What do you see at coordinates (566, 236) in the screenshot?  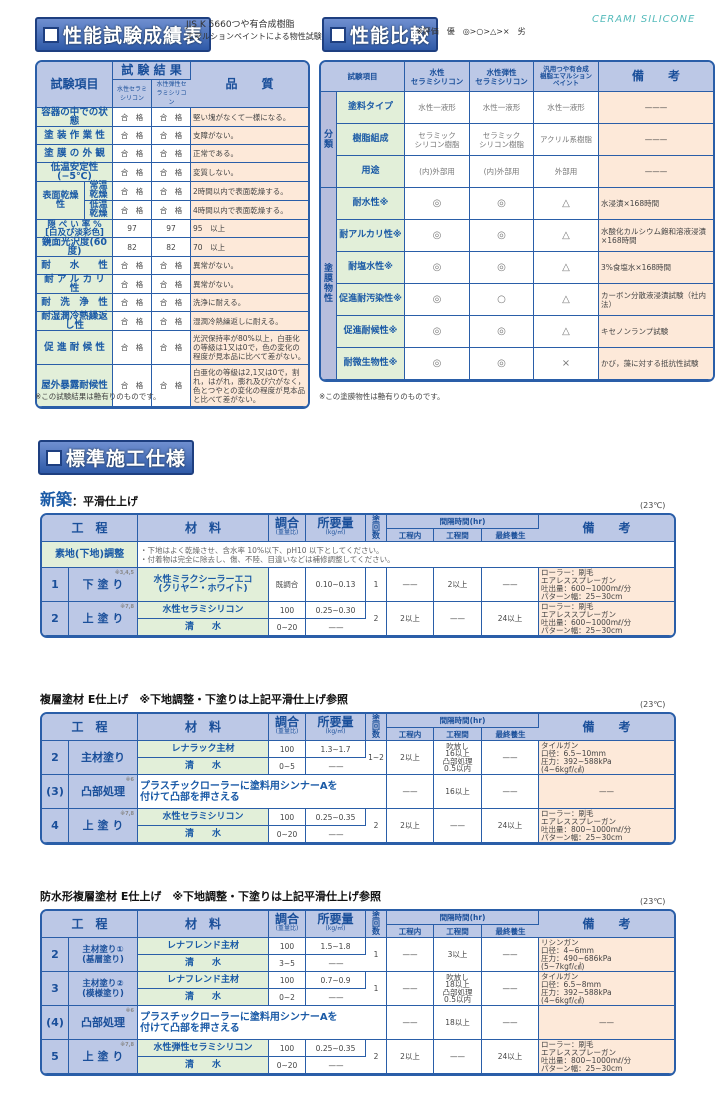 I see `value-cell: △` at bounding box center [566, 236].